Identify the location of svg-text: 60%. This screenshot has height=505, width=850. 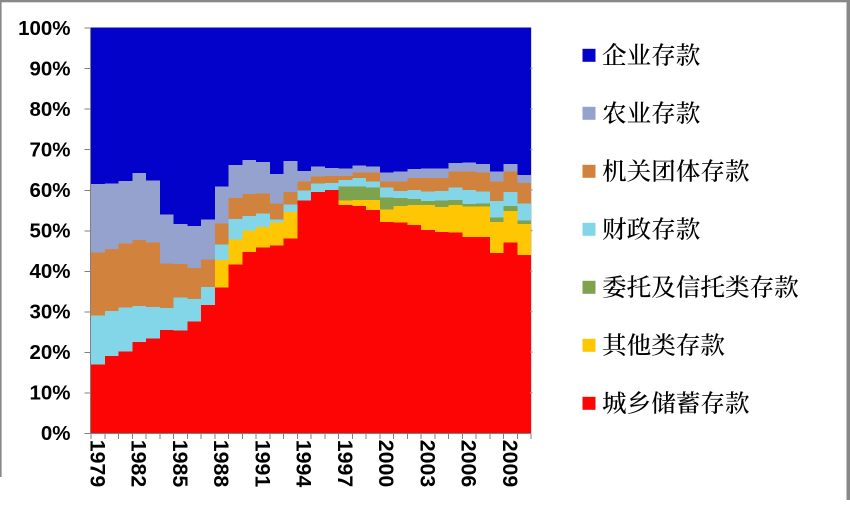
(49, 190).